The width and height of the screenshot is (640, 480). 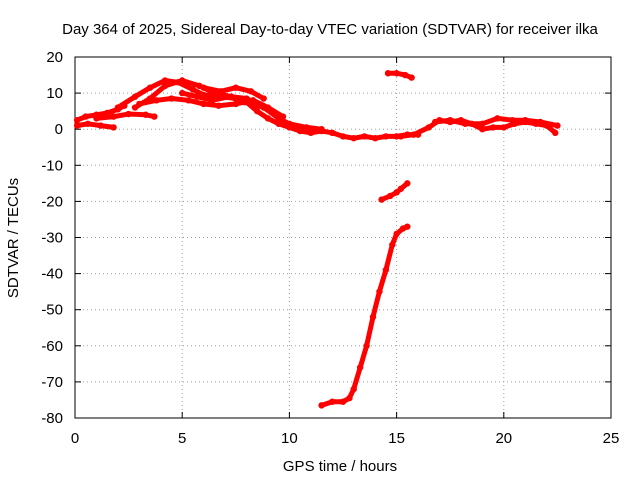 What do you see at coordinates (340, 466) in the screenshot?
I see `x-axis-label: GPS time / hours` at bounding box center [340, 466].